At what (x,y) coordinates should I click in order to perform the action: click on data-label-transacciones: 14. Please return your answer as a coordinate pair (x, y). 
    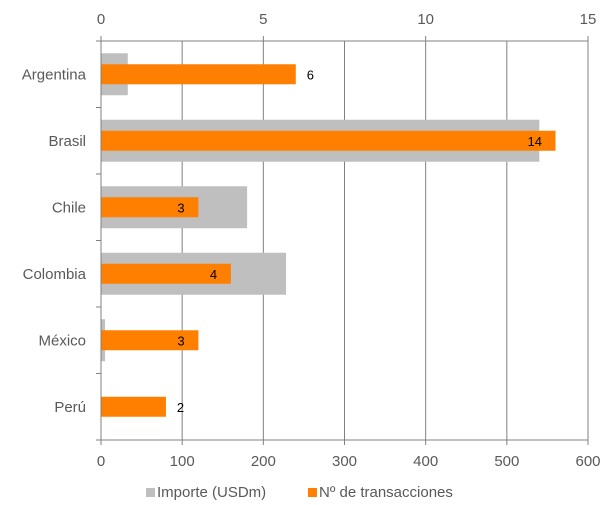
    Looking at the image, I should click on (535, 141).